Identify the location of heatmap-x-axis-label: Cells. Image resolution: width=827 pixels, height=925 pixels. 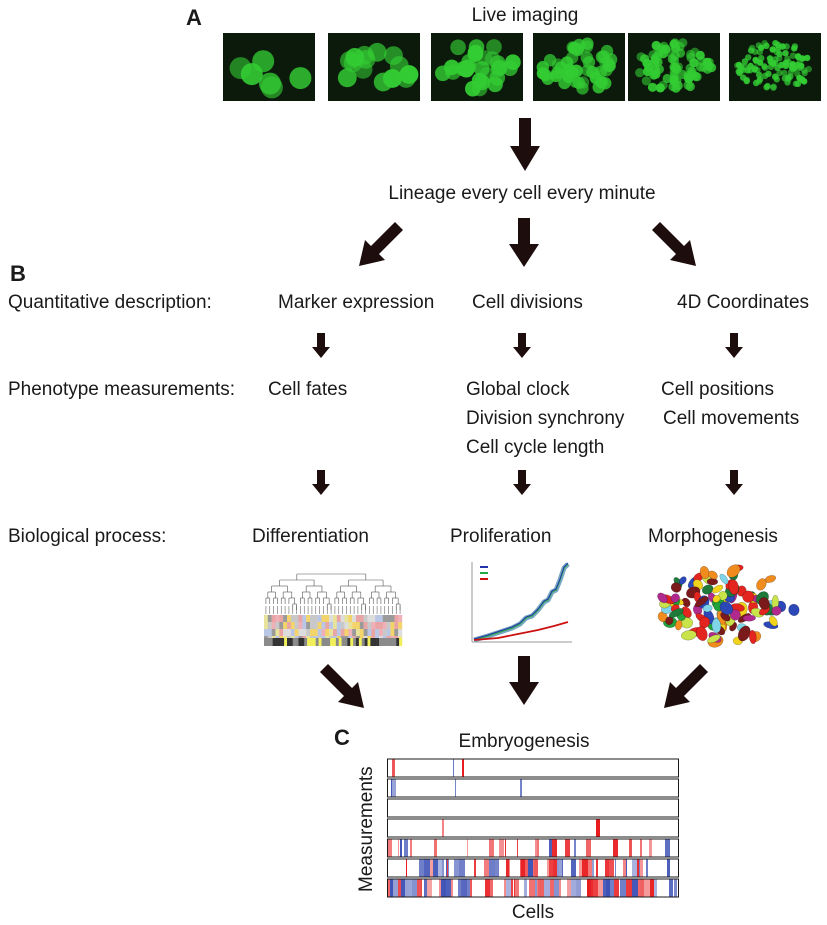
(533, 912).